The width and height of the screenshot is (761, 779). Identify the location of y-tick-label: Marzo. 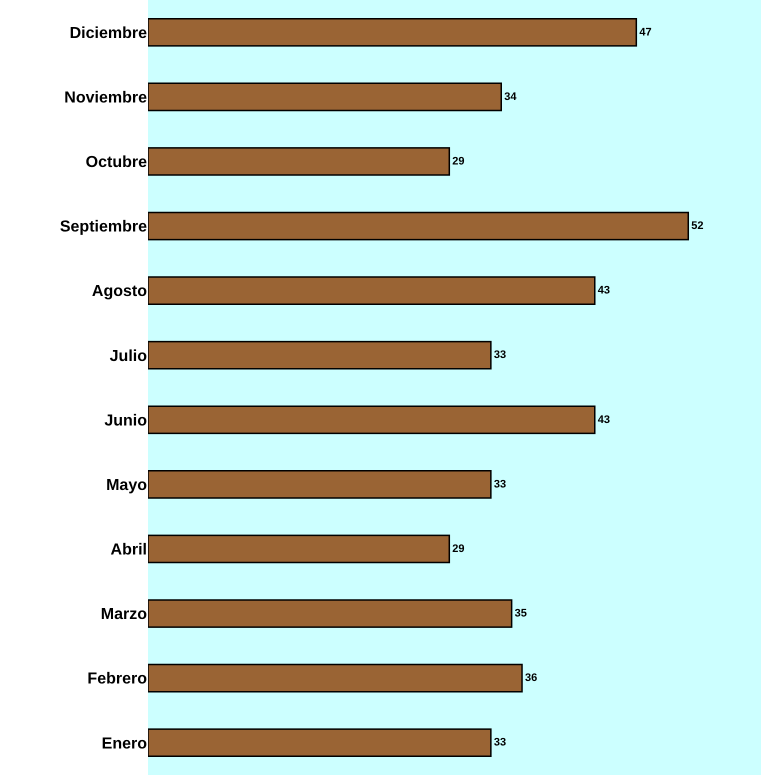
(124, 615).